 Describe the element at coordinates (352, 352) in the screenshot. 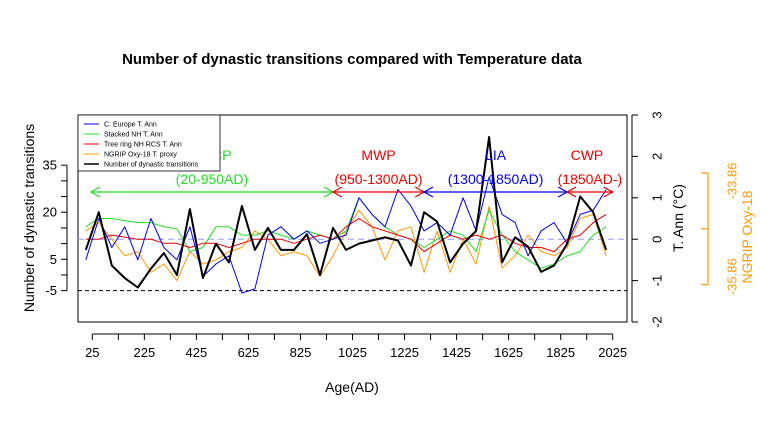

I see `x-tick-label: 1025` at that location.